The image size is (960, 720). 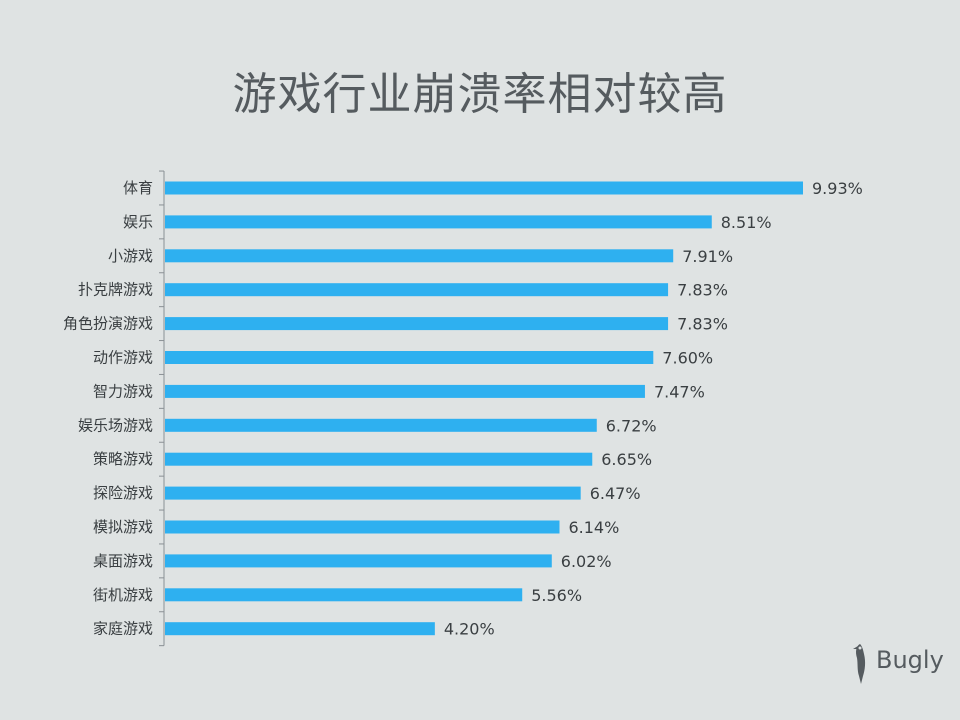 What do you see at coordinates (837, 188) in the screenshot?
I see `value-label: 9.93%` at bounding box center [837, 188].